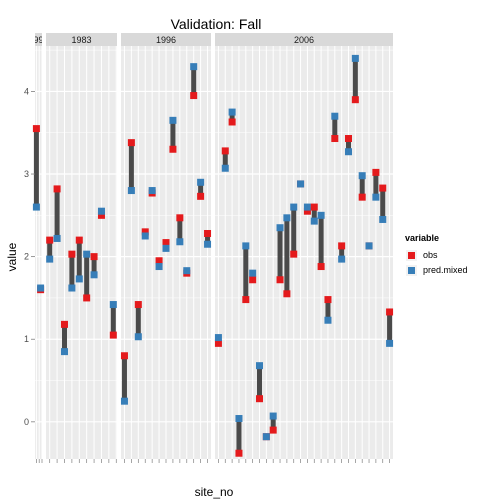  Describe the element at coordinates (81, 248) in the screenshot. I see `facet-panel: 1983` at that location.